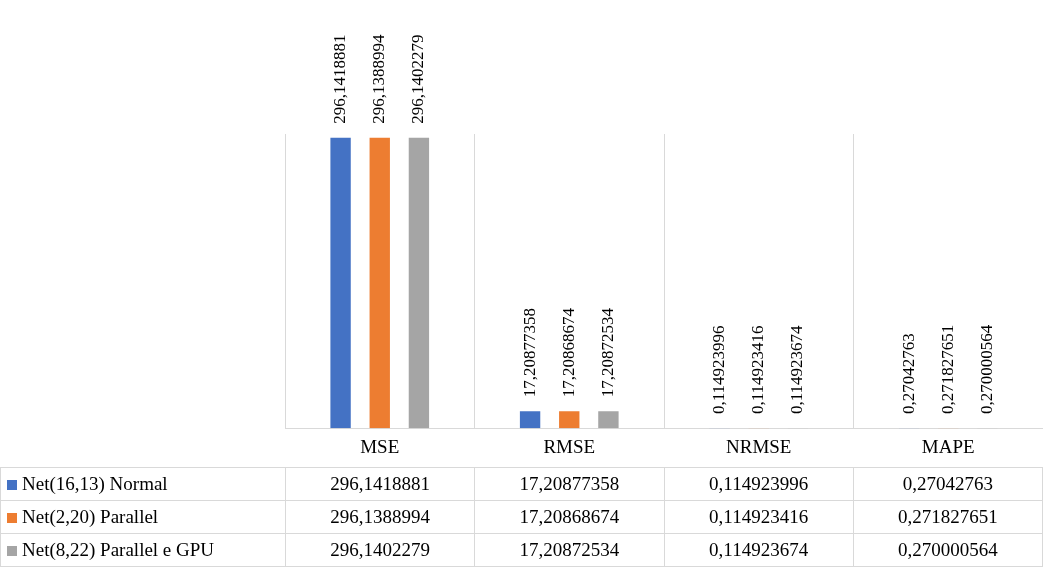  I want to click on data-label: 0,27042763, so click(948, 484).